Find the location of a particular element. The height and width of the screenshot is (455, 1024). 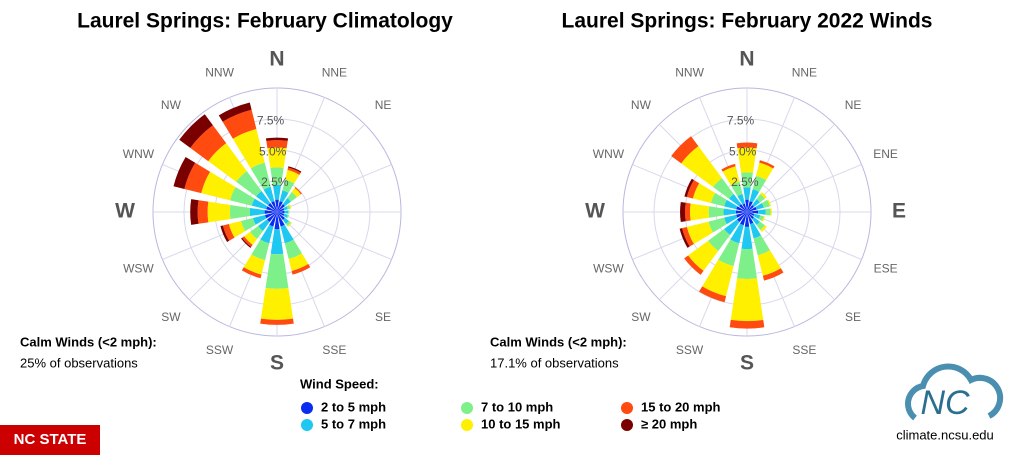

logo-mark: NC is located at coordinates (945, 403).